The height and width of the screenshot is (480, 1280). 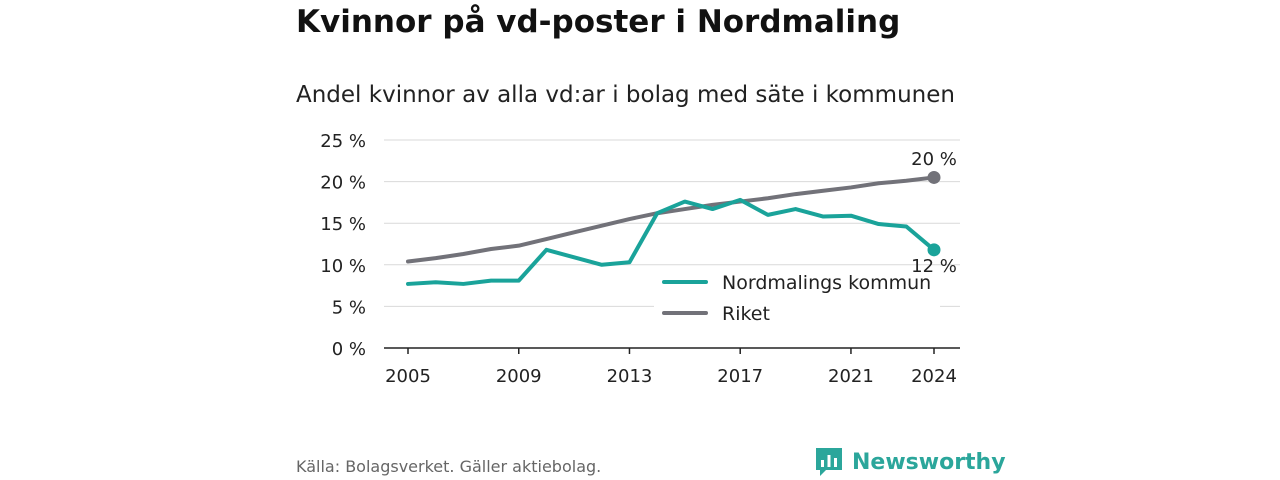 I want to click on y-tick-label: 15 %, so click(x=343, y=224).